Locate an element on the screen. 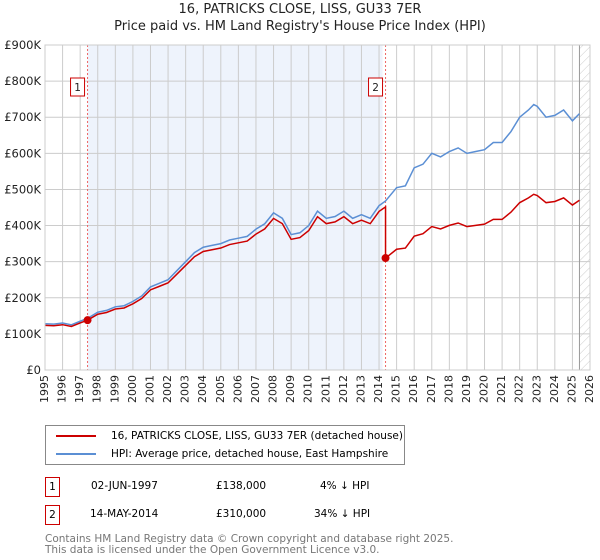  x-tick-label: 2007 is located at coordinates (255, 389).